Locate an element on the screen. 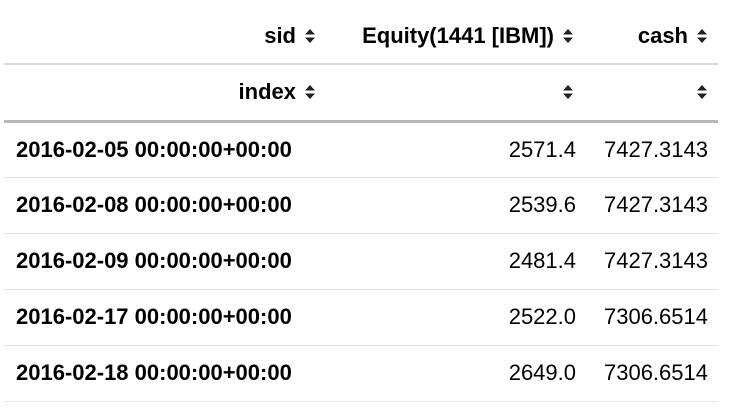  equity-cell: 2522.0 is located at coordinates (542, 316).